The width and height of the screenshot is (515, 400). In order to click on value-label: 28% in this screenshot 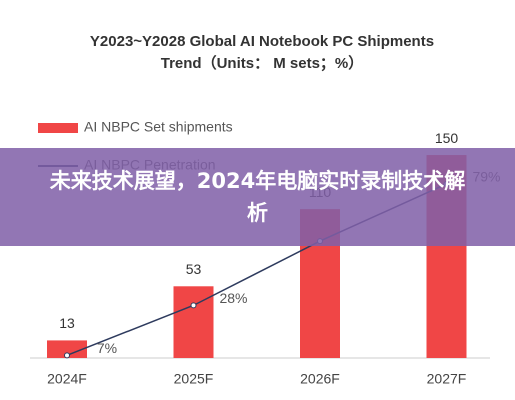, I will do `click(233, 298)`.